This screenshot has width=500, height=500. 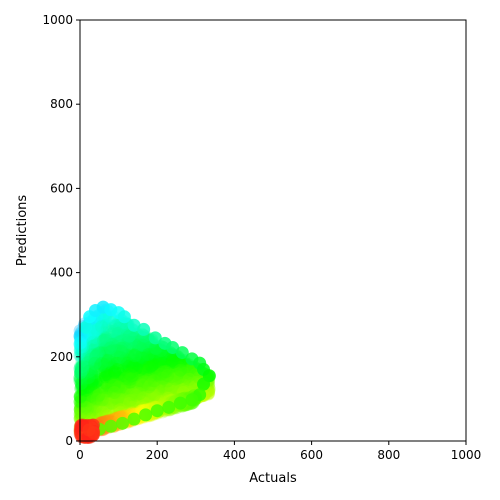 I want to click on y-tick-label: 1000, so click(x=57, y=20).